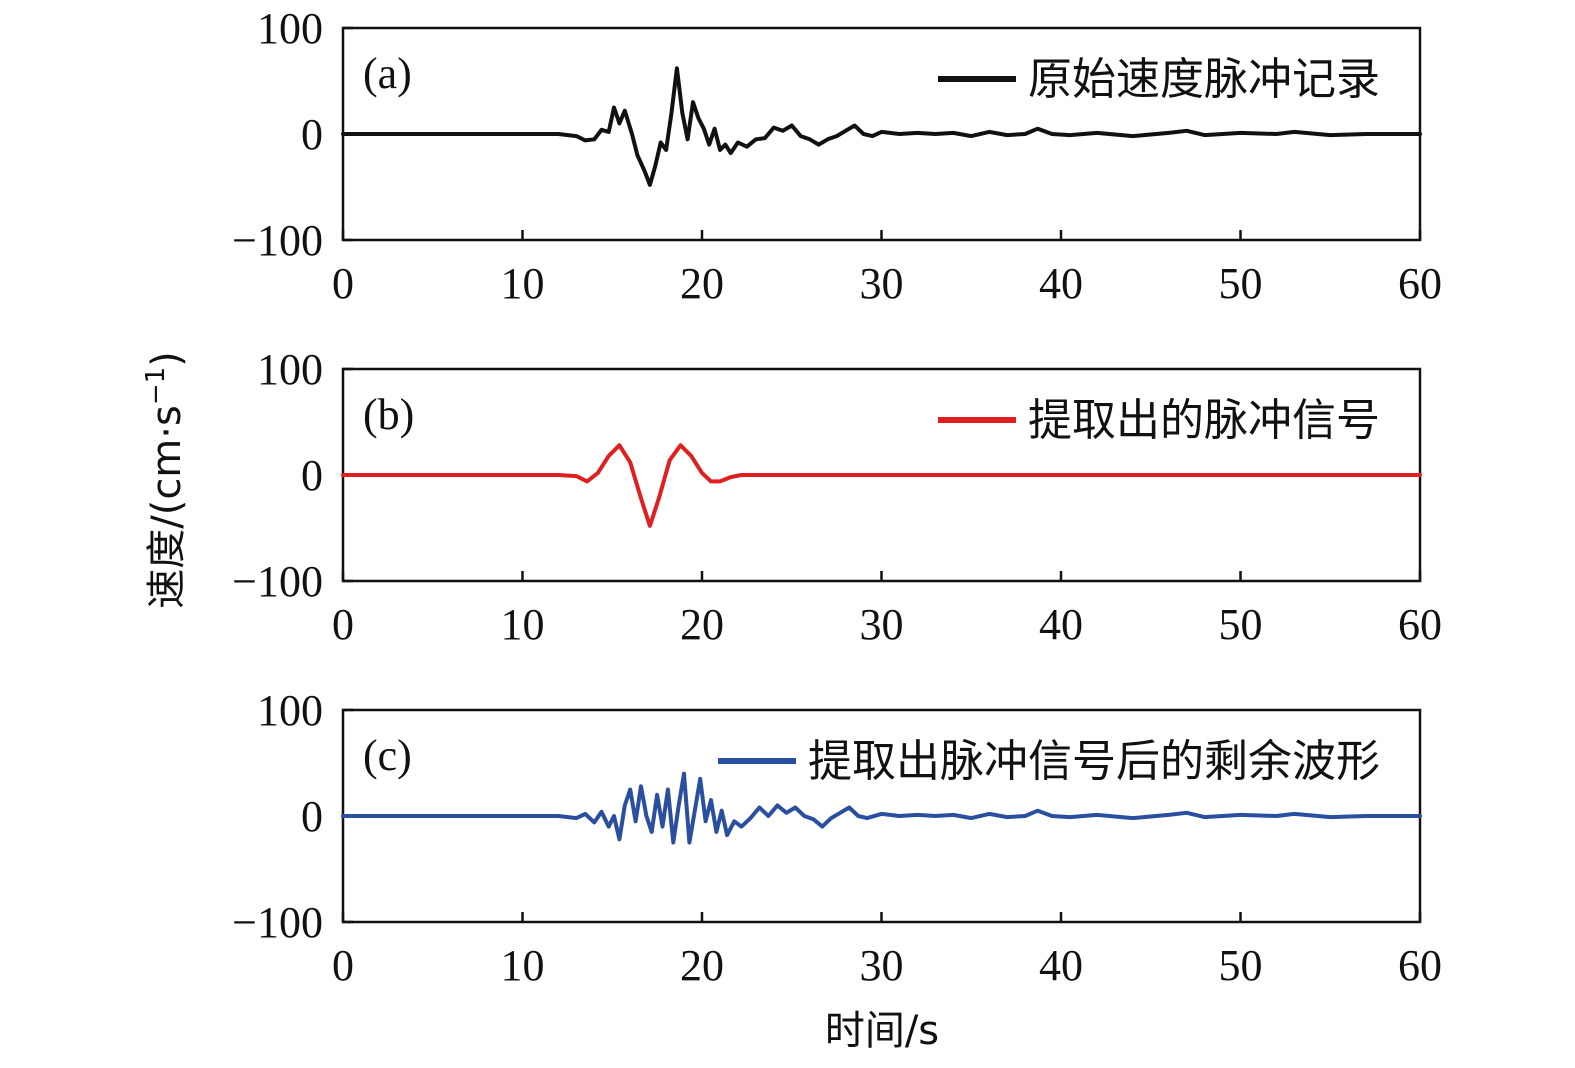 The width and height of the screenshot is (1575, 1068). What do you see at coordinates (156, 386) in the screenshot?
I see `y-axis-title-superscript: −1` at bounding box center [156, 386].